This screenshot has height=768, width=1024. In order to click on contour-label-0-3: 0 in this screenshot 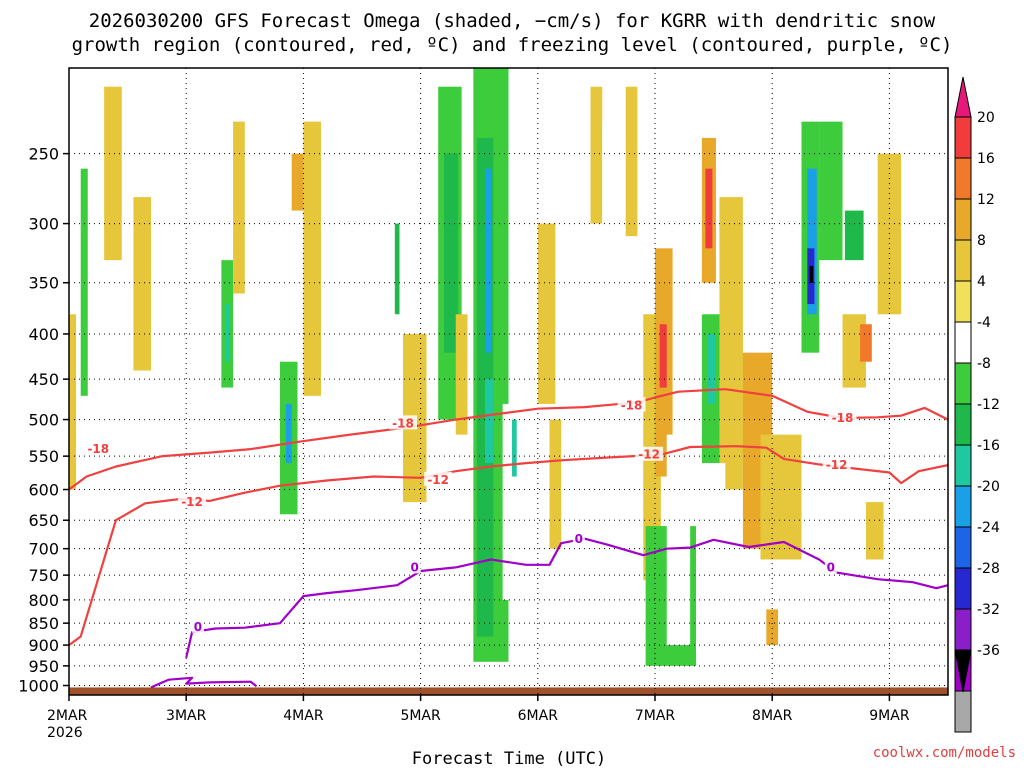, I will do `click(831, 567)`.